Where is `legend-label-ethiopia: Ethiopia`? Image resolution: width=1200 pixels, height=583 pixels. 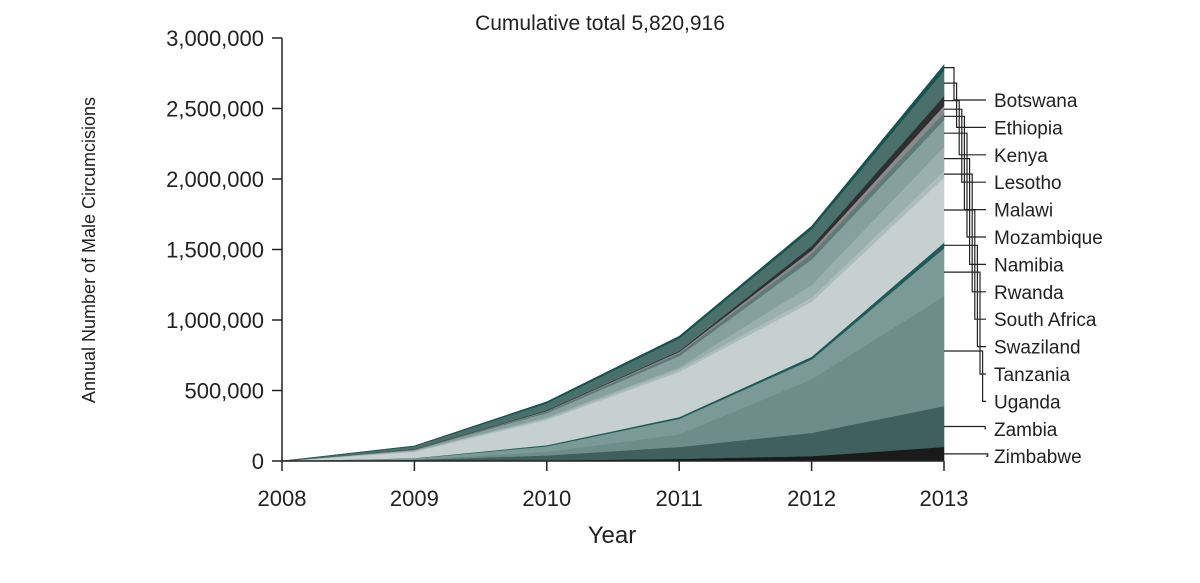 legend-label-ethiopia: Ethiopia is located at coordinates (1028, 128).